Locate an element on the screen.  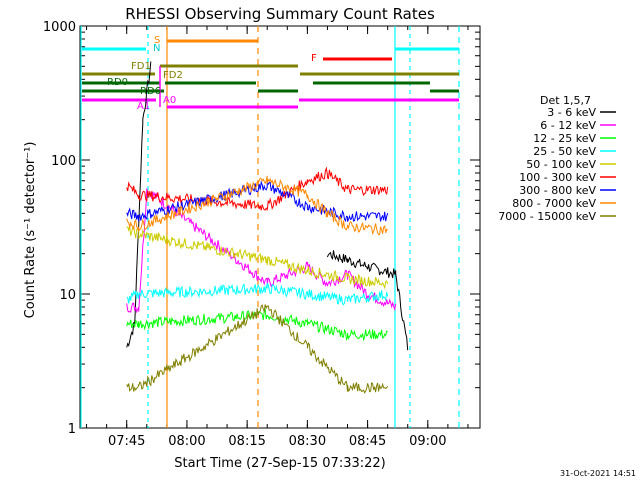
y-tick-label: 100 is located at coordinates (63, 161).